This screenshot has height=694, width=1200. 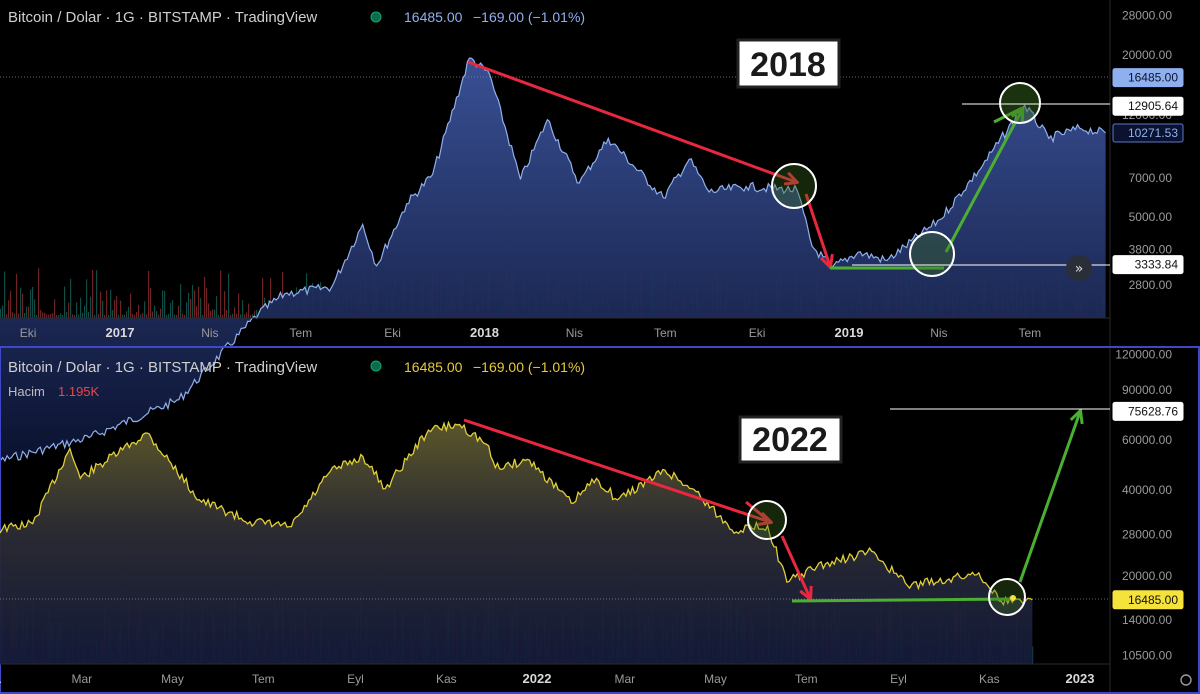 I want to click on volume-label: Hacim, so click(x=26, y=391).